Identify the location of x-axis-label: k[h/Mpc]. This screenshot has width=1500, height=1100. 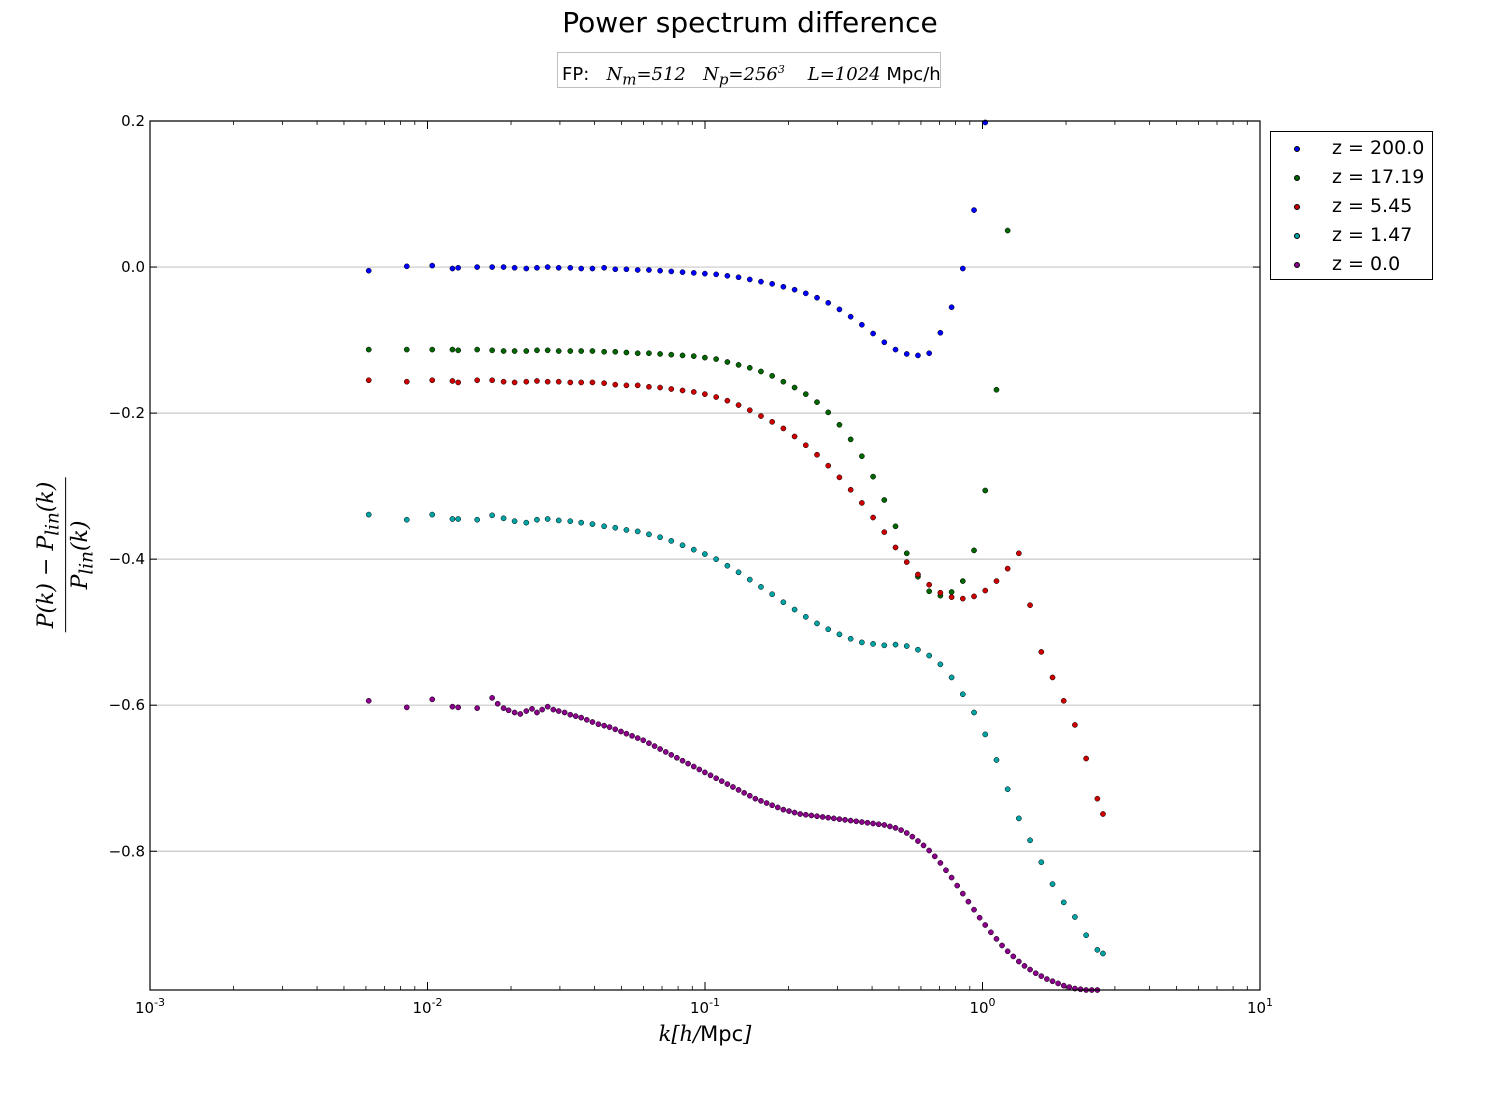
(705, 1034).